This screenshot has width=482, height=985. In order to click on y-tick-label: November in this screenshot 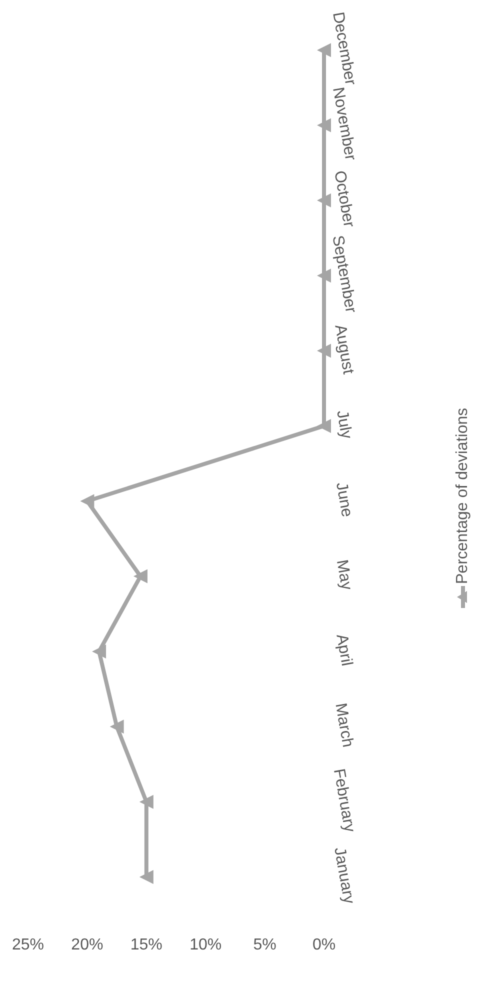, I will do `click(344, 124)`.